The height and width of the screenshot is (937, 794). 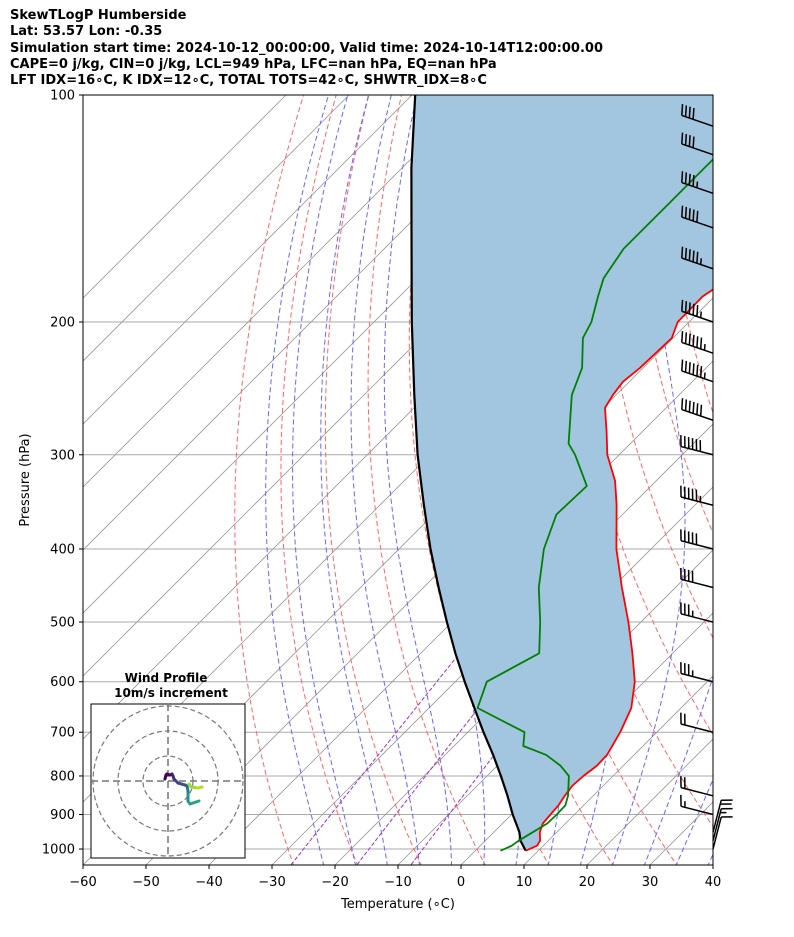 I want to click on y-tick-label: 900, so click(x=62, y=815).